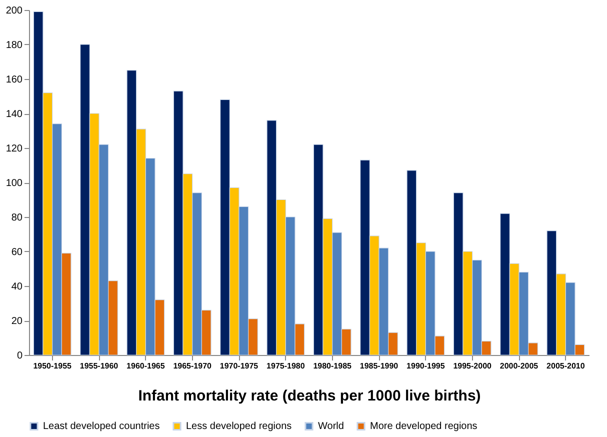  What do you see at coordinates (19, 356) in the screenshot?
I see `y-tick-label: 0` at bounding box center [19, 356].